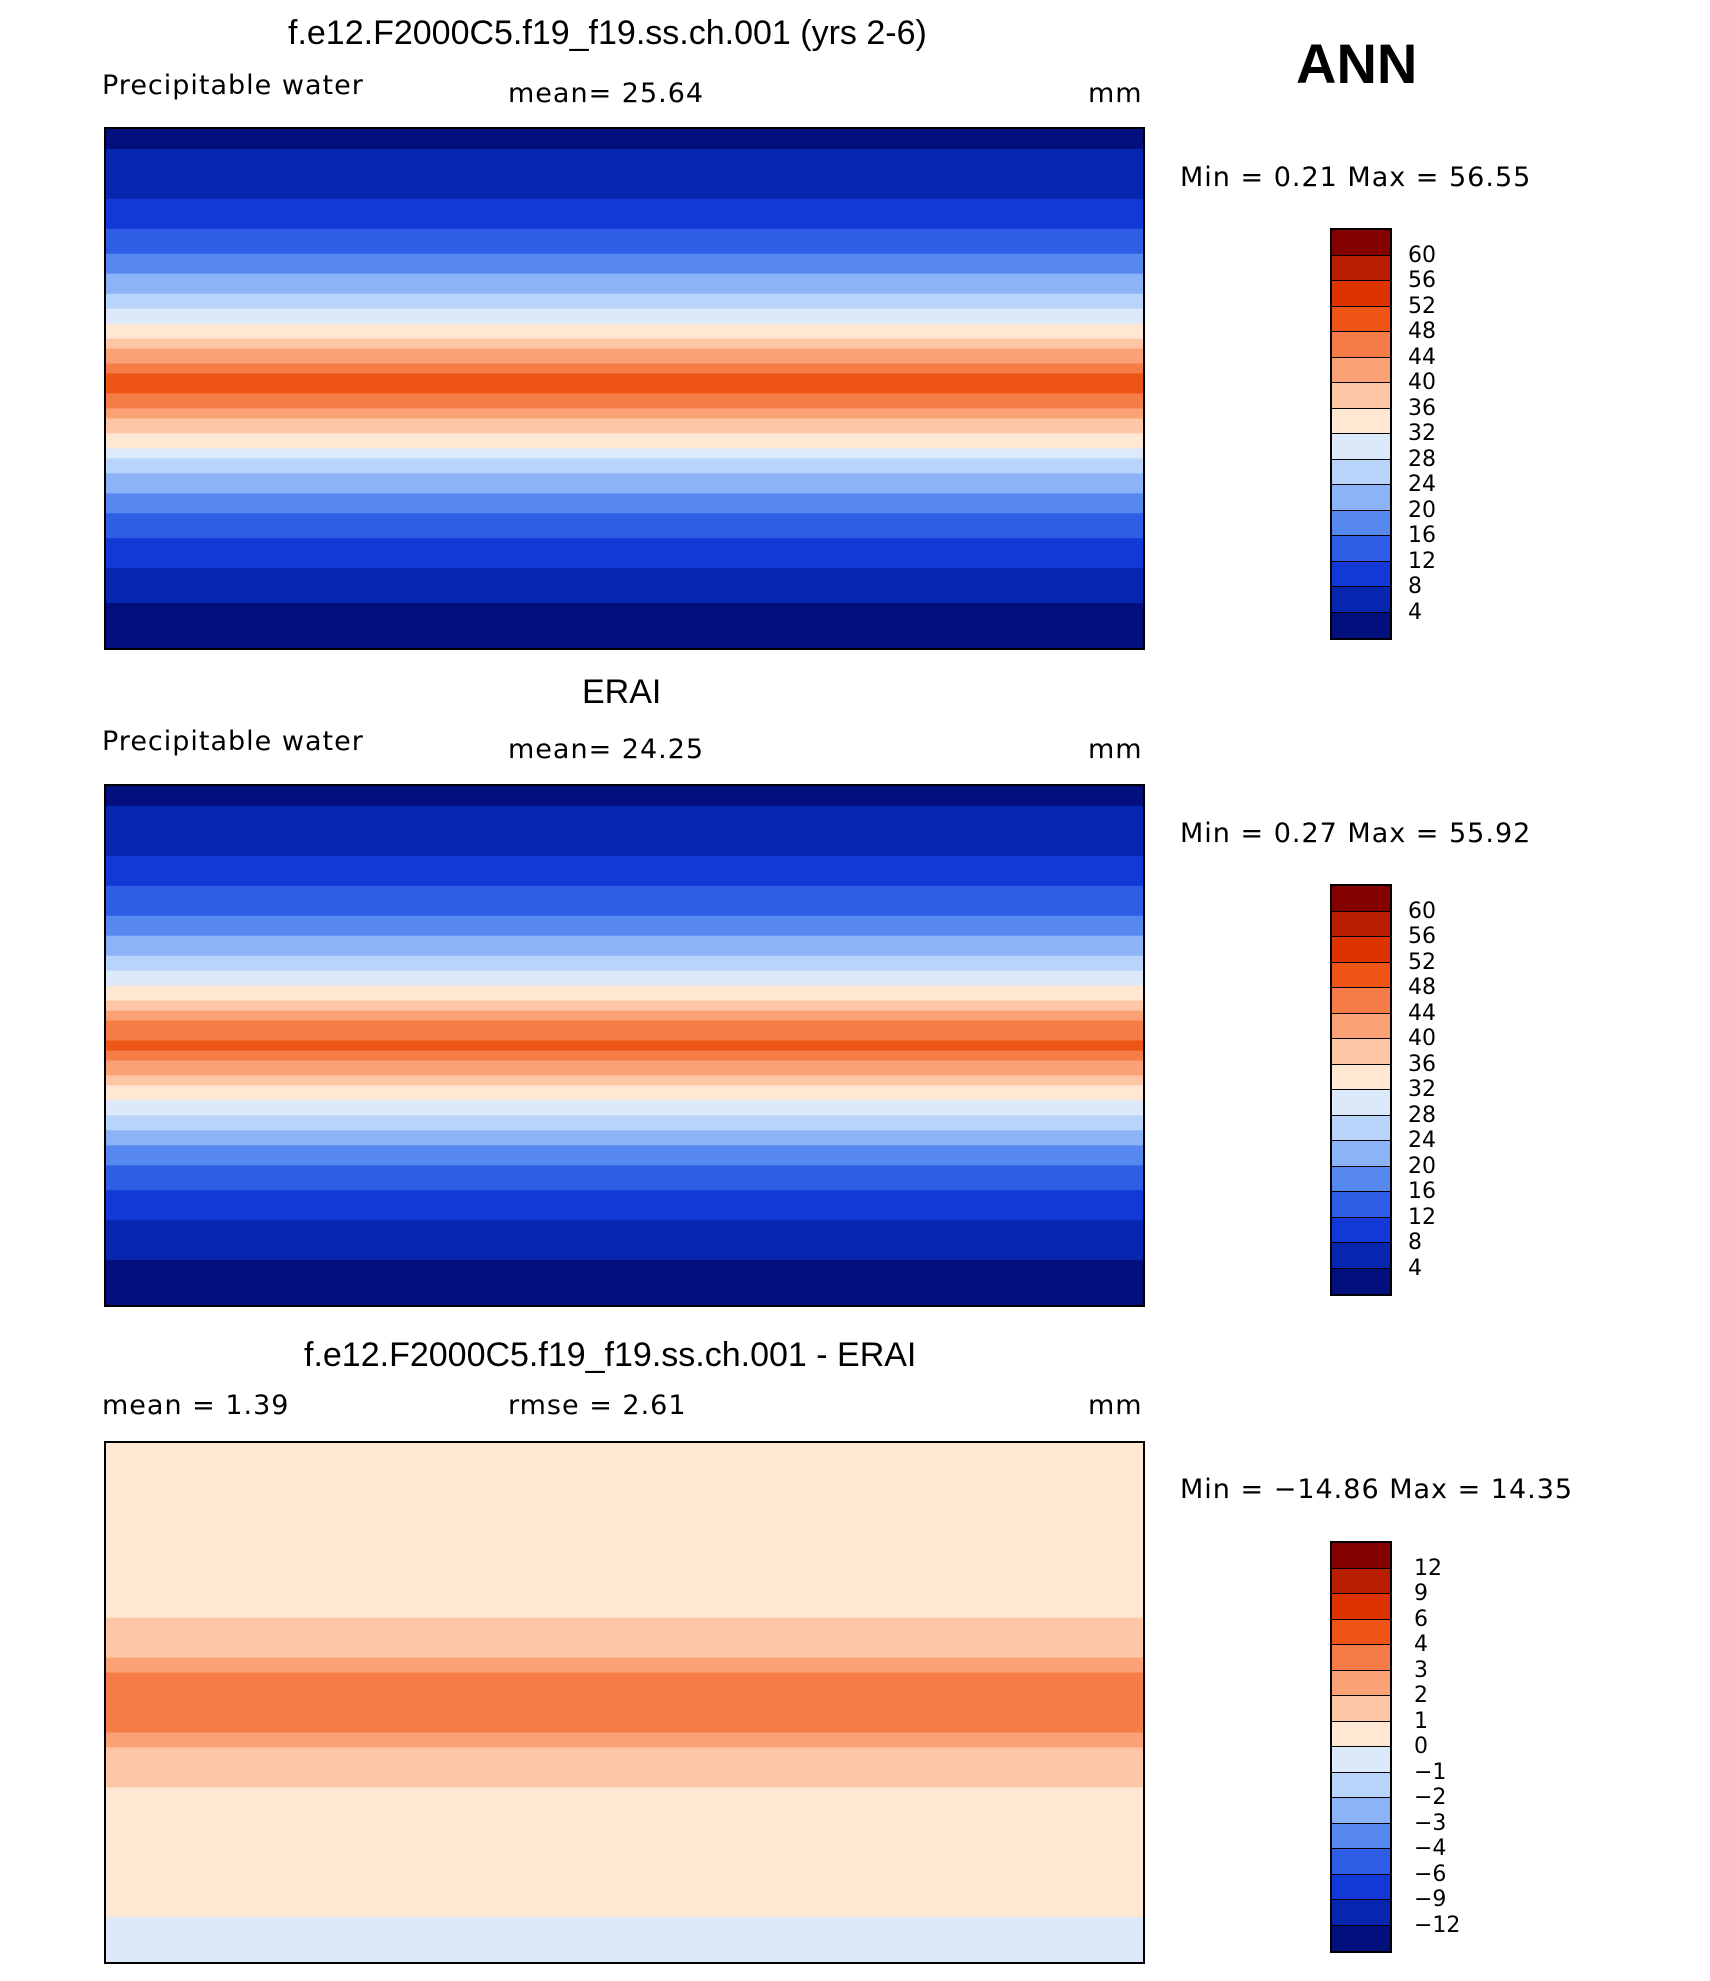  Describe the element at coordinates (1430, 1772) in the screenshot. I see `colorbar-tick-label: −1` at that location.